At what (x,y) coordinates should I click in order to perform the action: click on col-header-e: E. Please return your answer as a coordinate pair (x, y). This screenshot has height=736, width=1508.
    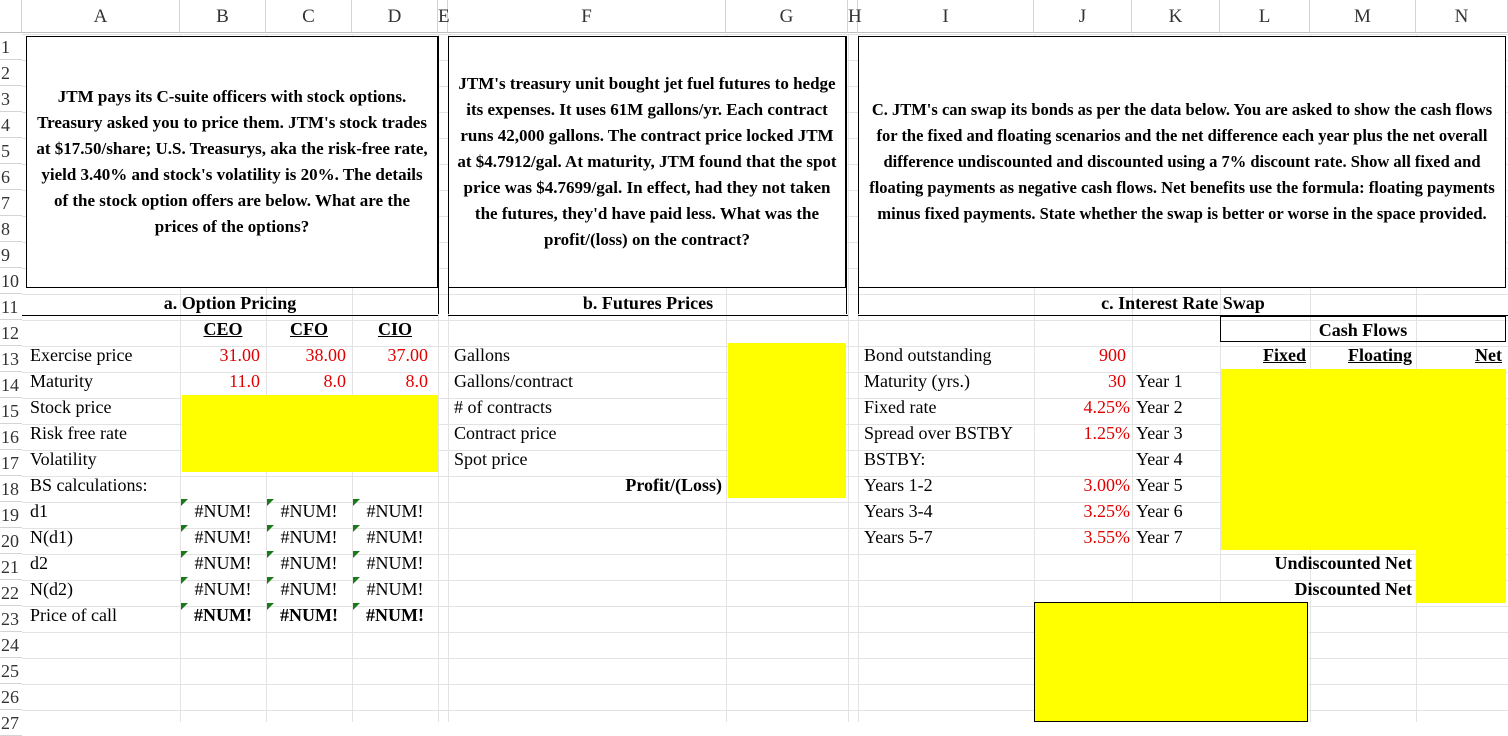
    Looking at the image, I should click on (444, 16).